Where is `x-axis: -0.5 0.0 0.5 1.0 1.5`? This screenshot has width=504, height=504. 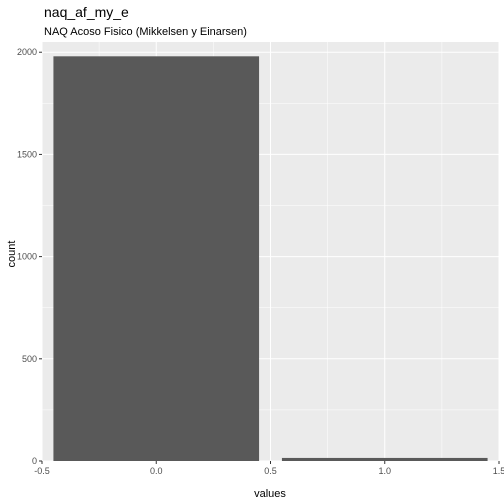 x-axis: -0.5 0.0 0.5 1.0 1.5 is located at coordinates (269, 468).